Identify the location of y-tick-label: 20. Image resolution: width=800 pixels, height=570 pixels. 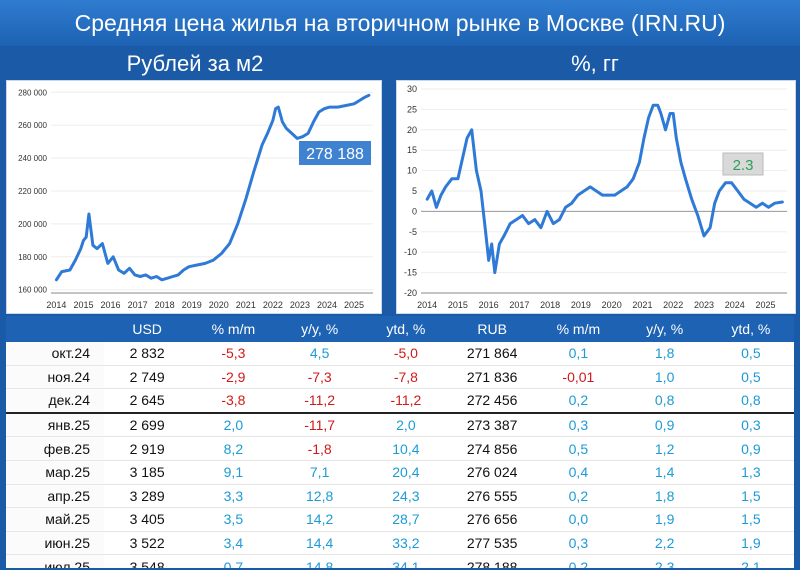
(412, 130).